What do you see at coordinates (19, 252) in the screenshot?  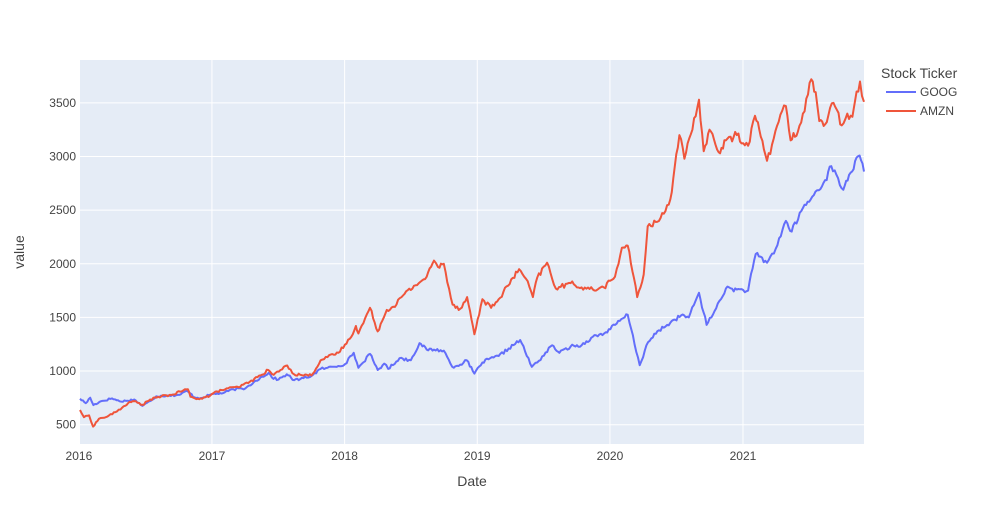 I see `y-axis-title: value` at bounding box center [19, 252].